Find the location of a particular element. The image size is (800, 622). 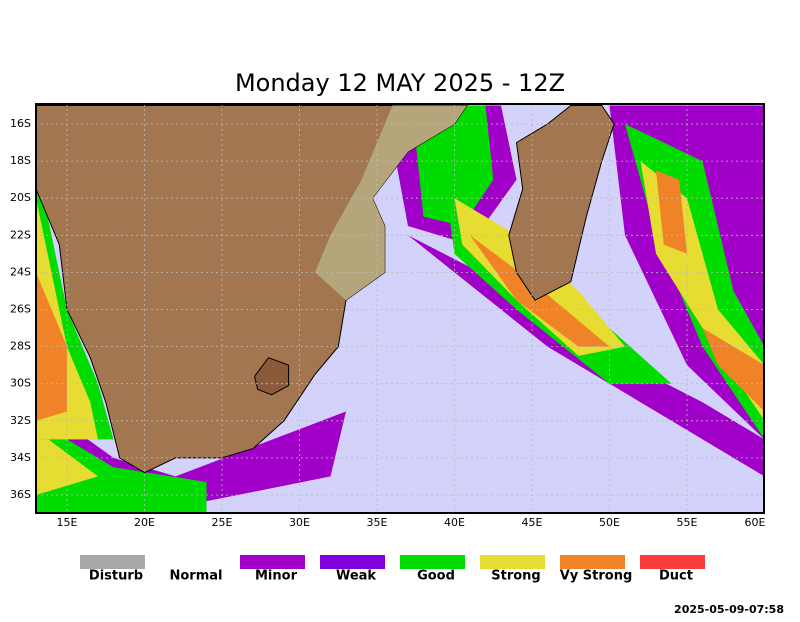

timestamp: 2025-05-09-07:58 is located at coordinates (729, 609).